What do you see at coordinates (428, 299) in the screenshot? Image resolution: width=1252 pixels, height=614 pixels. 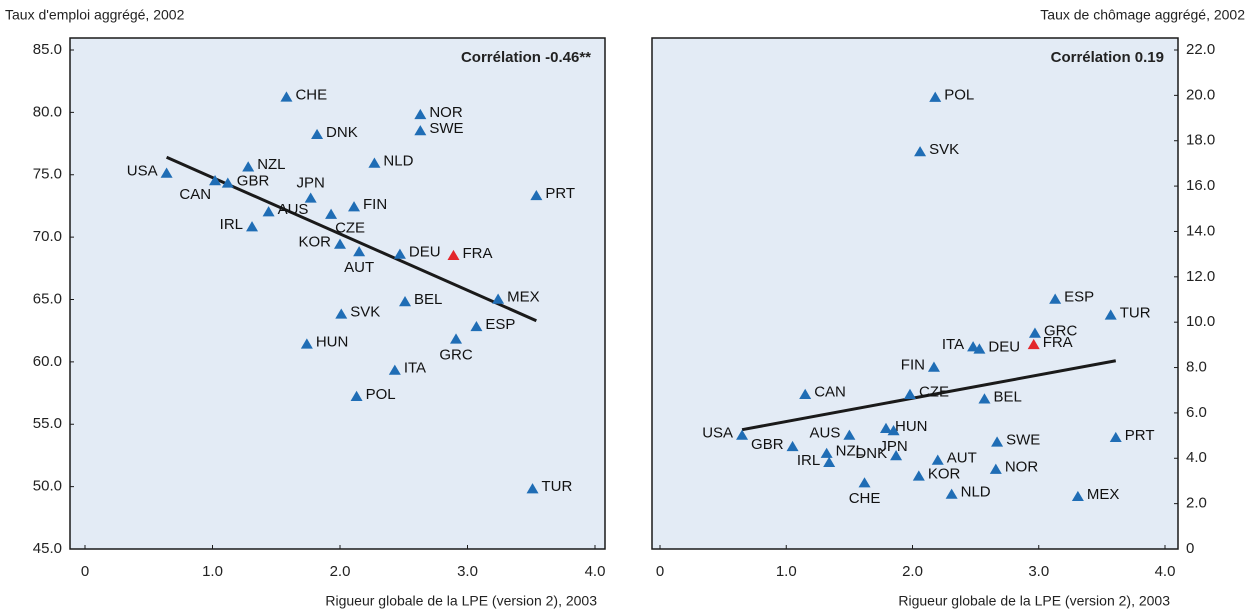 I see `point-label: BEL` at bounding box center [428, 299].